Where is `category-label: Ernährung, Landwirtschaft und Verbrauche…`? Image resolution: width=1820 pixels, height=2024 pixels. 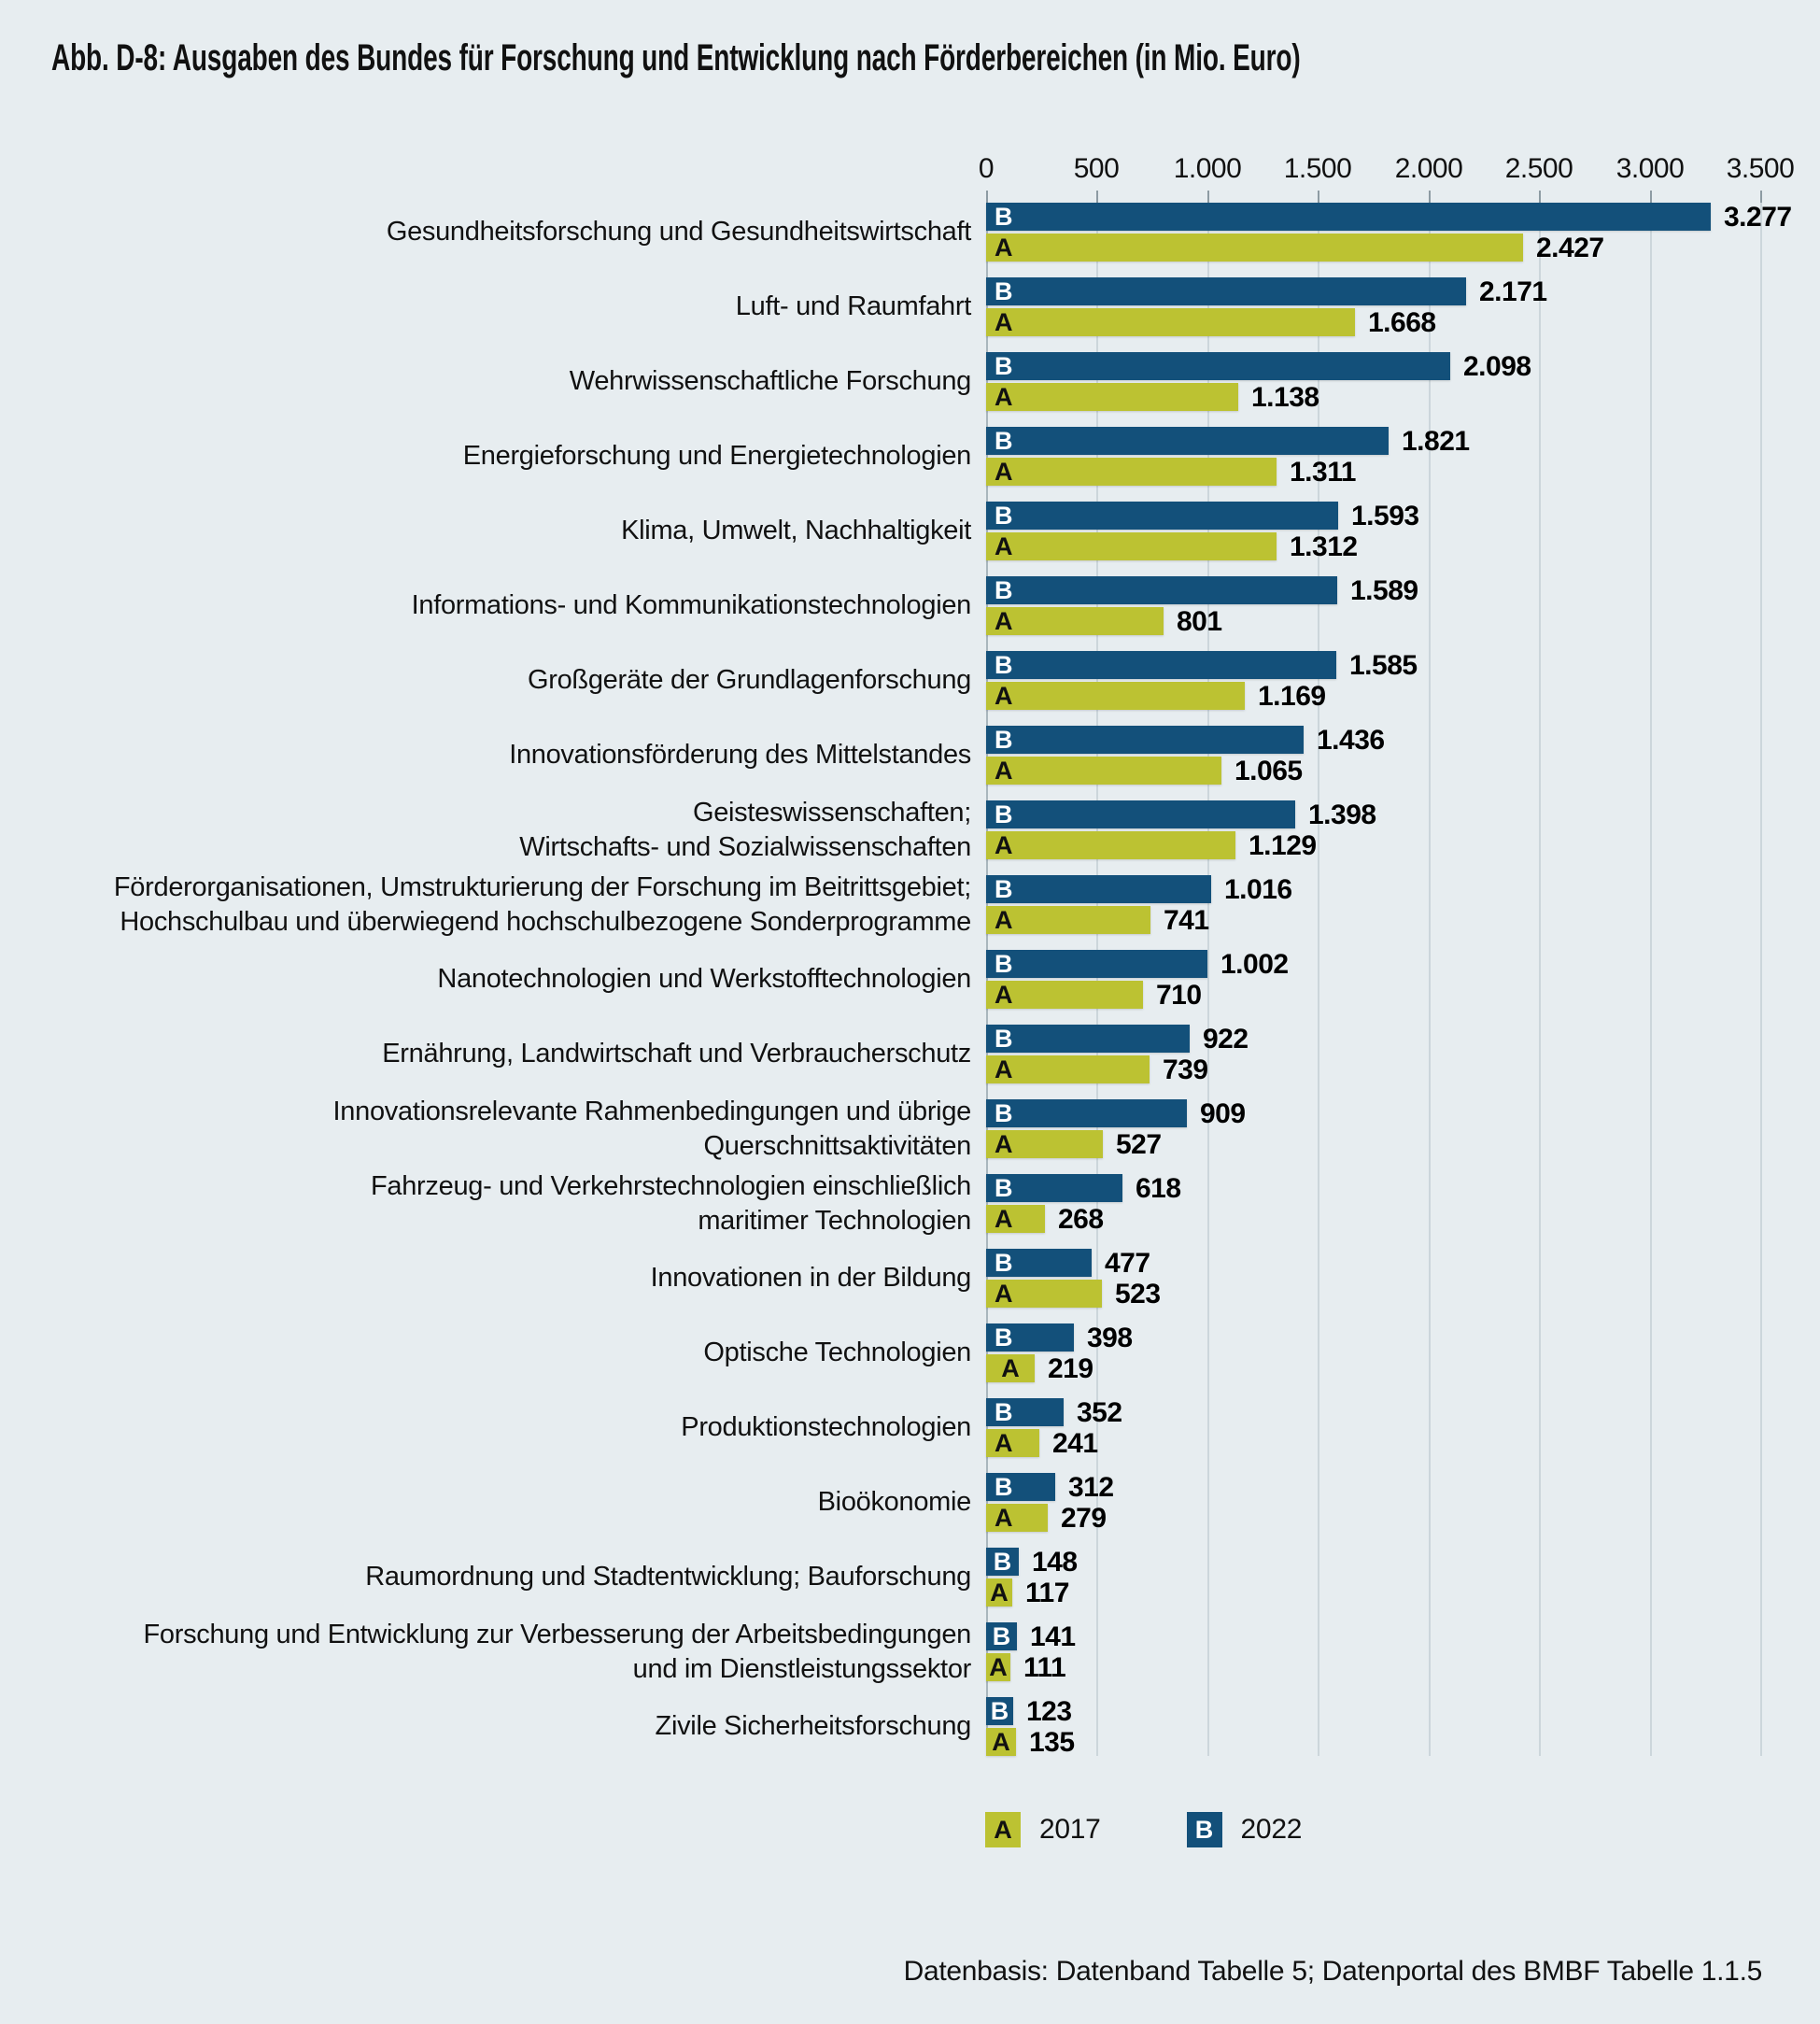 category-label: Ernährung, Landwirtschaft und Verbrauche… is located at coordinates (486, 1054).